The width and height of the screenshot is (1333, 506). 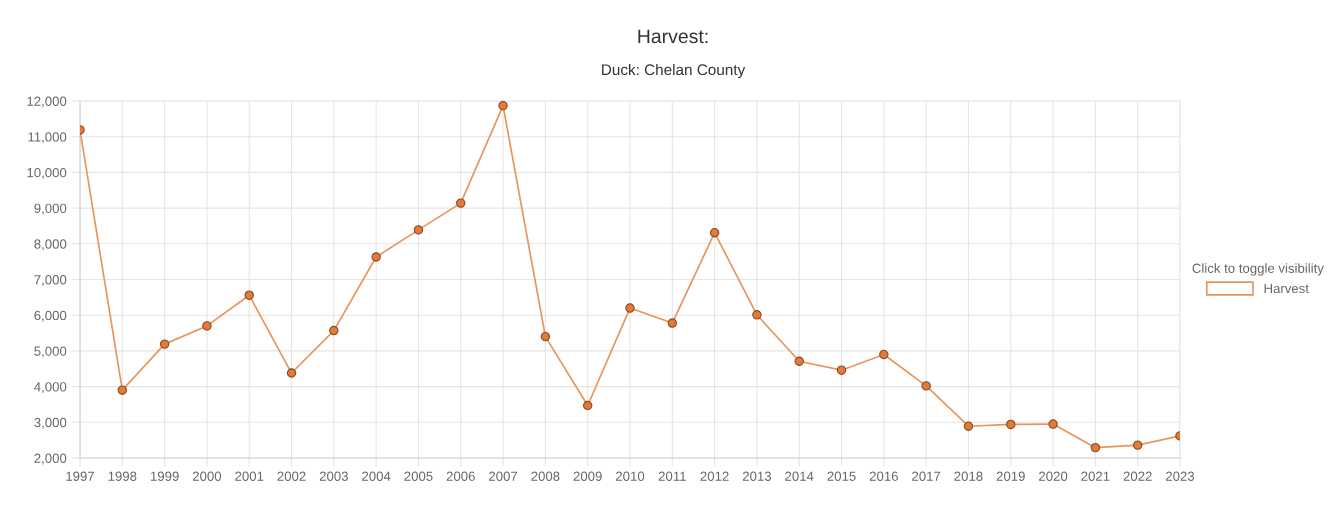 What do you see at coordinates (926, 476) in the screenshot?
I see `x-tick-label: 2017` at bounding box center [926, 476].